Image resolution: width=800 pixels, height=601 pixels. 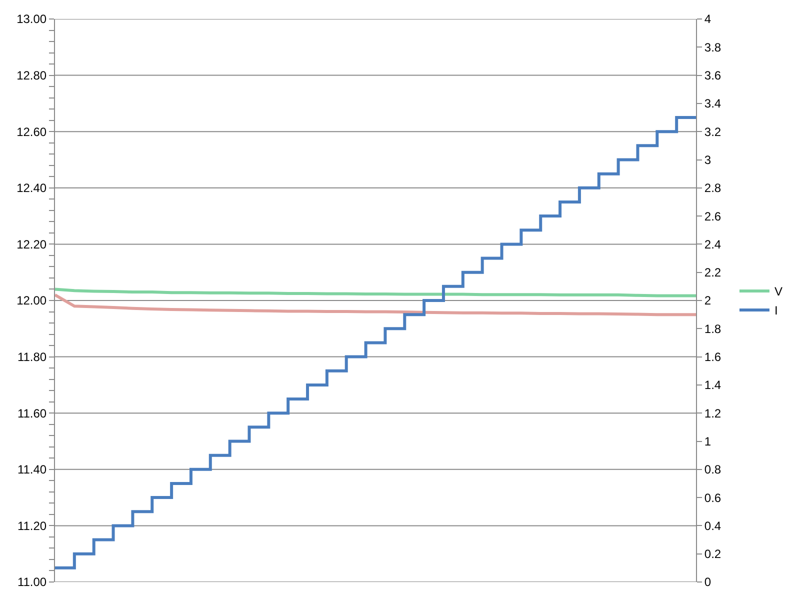 What do you see at coordinates (31, 75) in the screenshot?
I see `y-tick-label: 12.80` at bounding box center [31, 75].